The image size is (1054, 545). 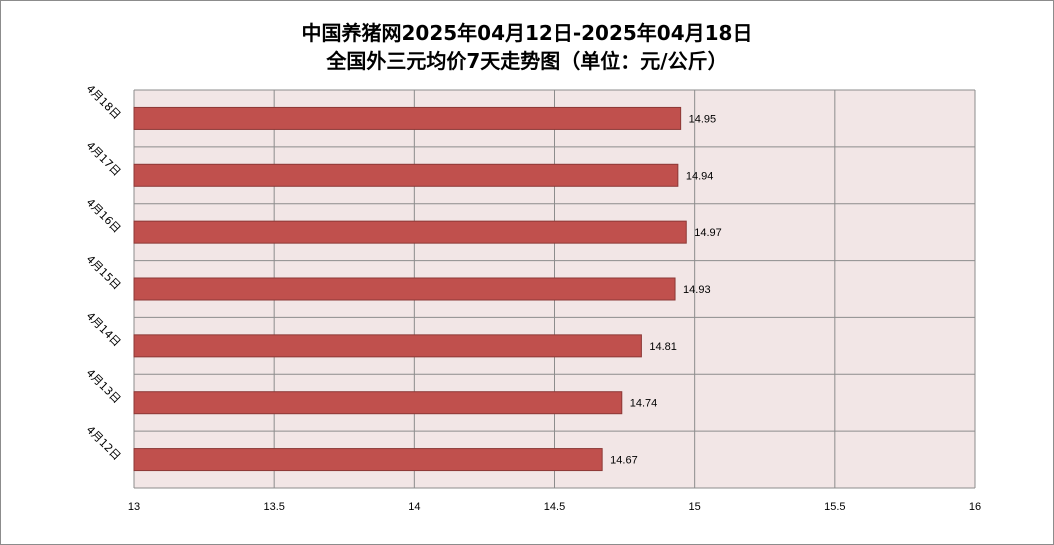 I want to click on data-label: 14.97, so click(x=708, y=233).